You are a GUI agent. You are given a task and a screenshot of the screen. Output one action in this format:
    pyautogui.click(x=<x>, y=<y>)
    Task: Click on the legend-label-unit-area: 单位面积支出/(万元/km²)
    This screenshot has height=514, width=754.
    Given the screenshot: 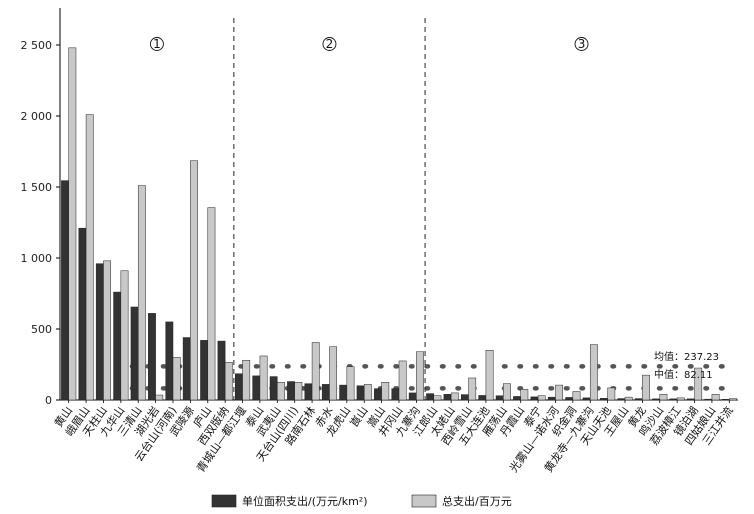 What is the action you would take?
    pyautogui.click(x=305, y=501)
    